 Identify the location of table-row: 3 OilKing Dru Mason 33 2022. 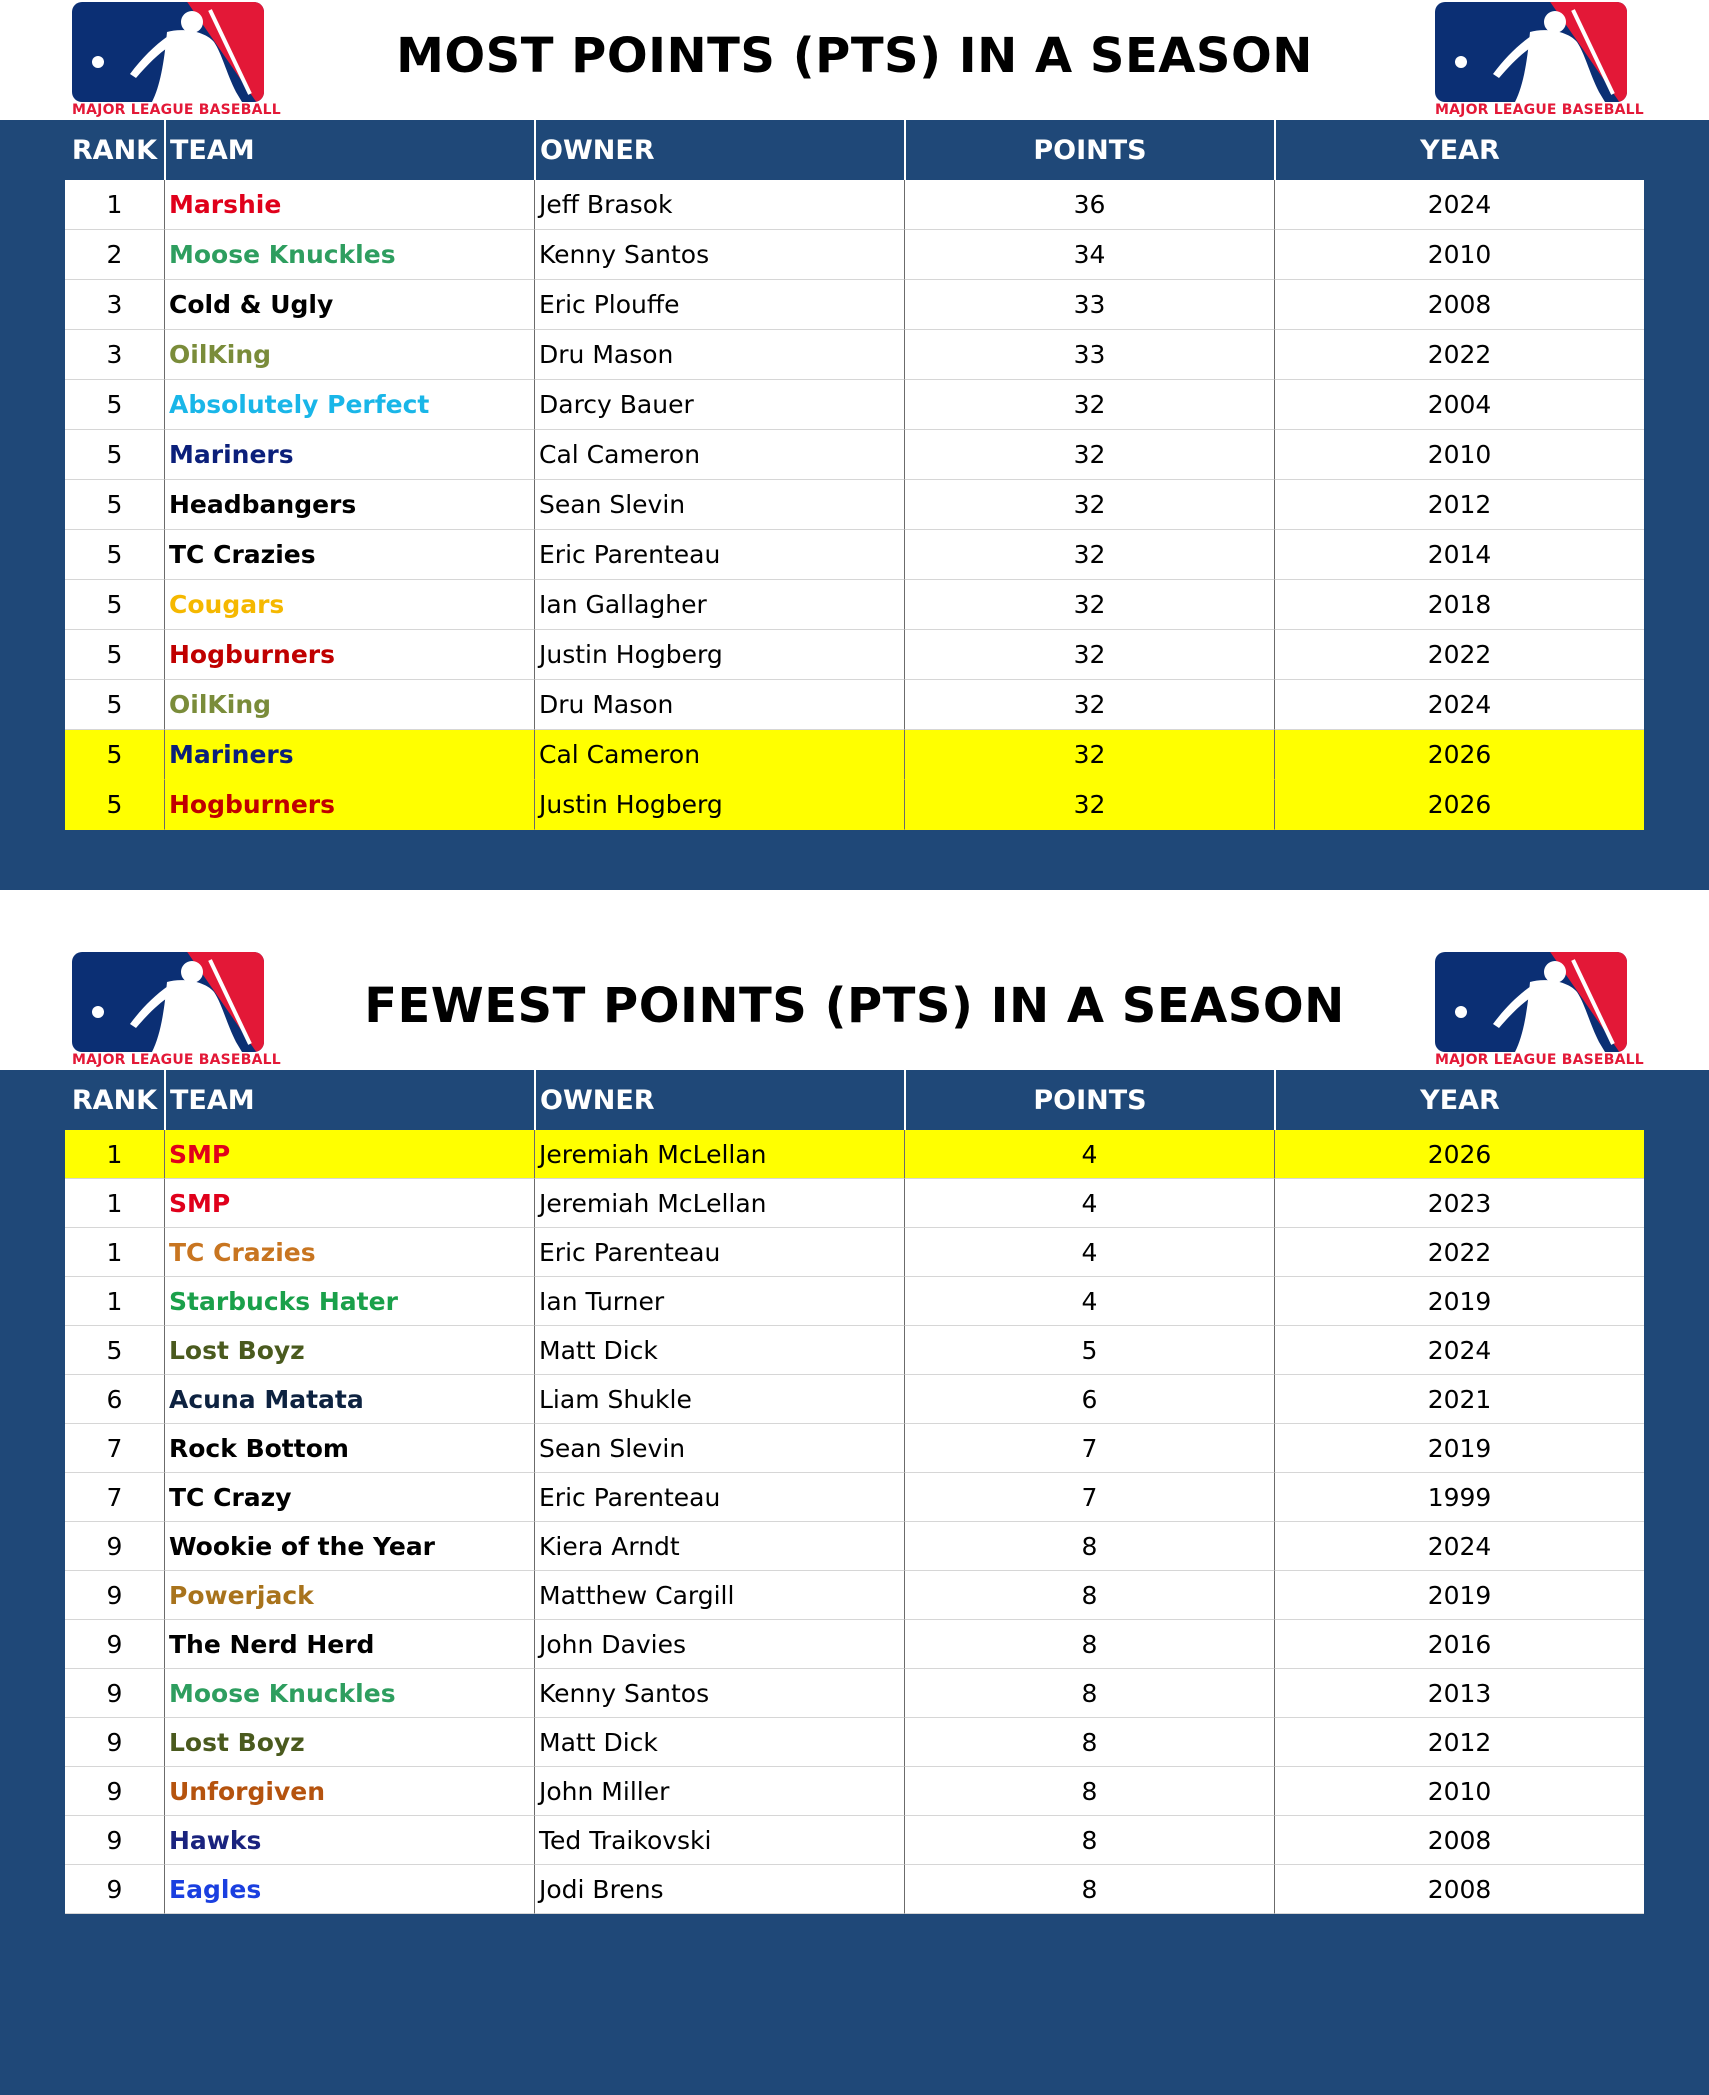
(854, 355).